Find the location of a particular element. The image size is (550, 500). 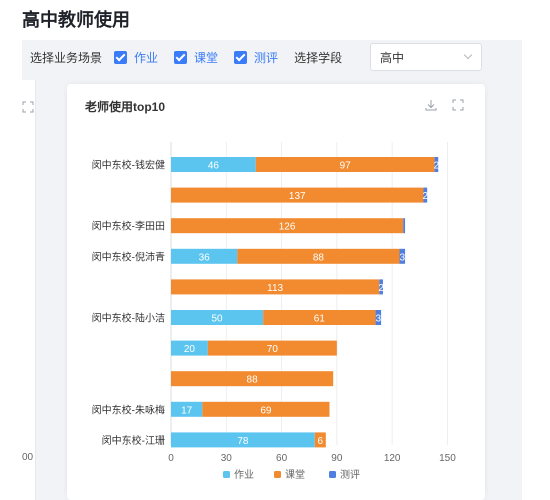

checkbox-label: 作业 is located at coordinates (146, 57).